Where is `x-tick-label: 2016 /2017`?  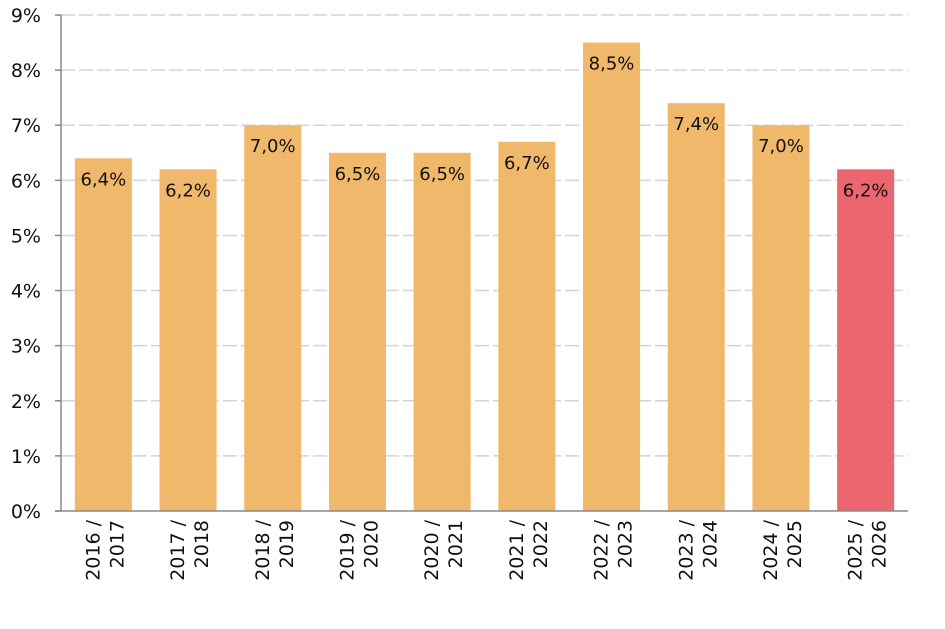
x-tick-label: 2016 /2017 is located at coordinates (105, 549).